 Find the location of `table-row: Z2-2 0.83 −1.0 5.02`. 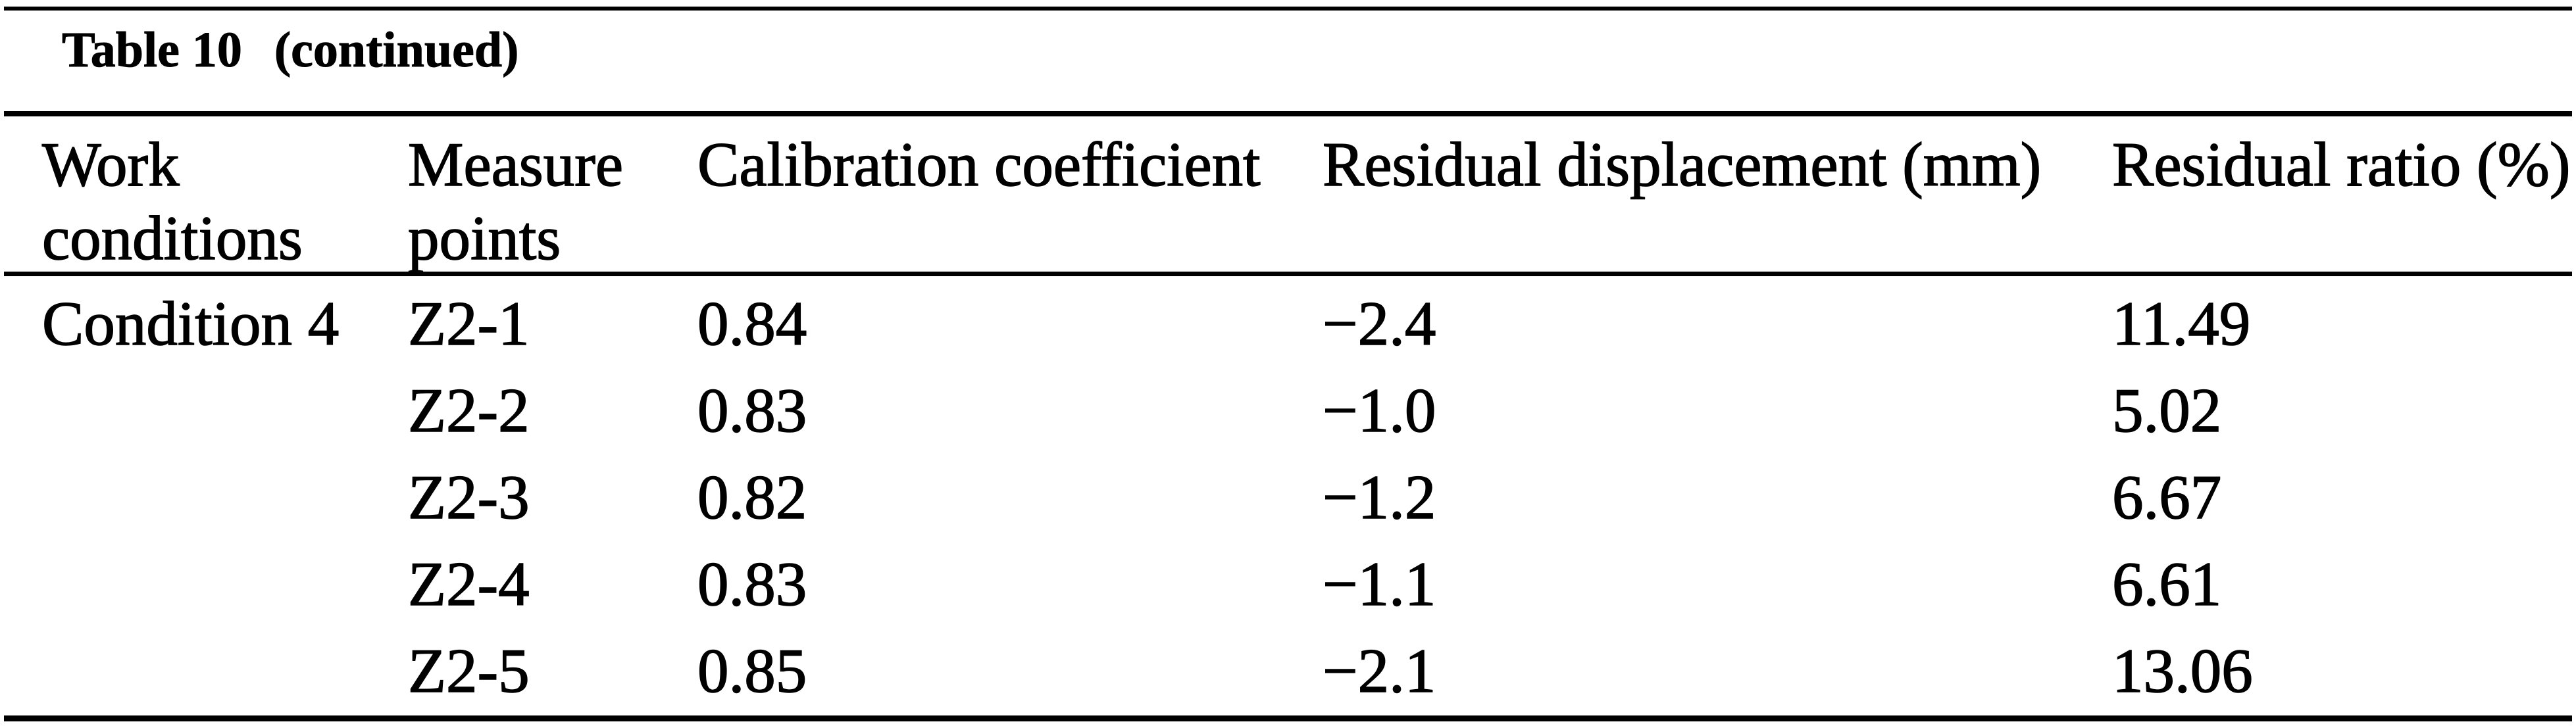

table-row: Z2-2 0.83 −1.0 5.02 is located at coordinates (1288, 406).